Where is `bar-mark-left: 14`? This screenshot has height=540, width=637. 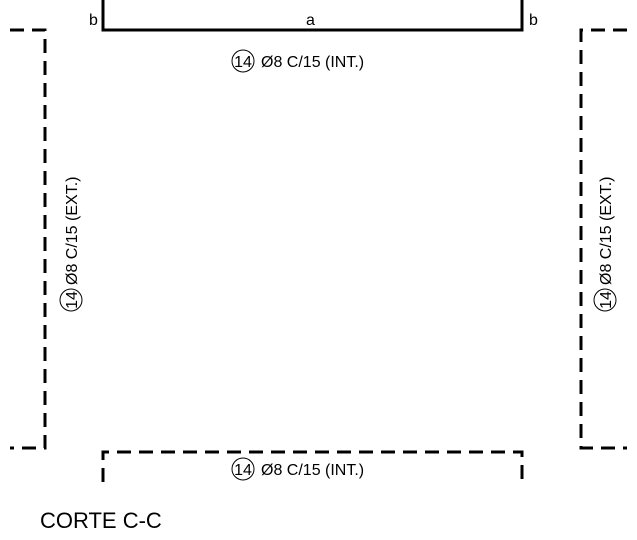 bar-mark-left: 14 is located at coordinates (72, 300).